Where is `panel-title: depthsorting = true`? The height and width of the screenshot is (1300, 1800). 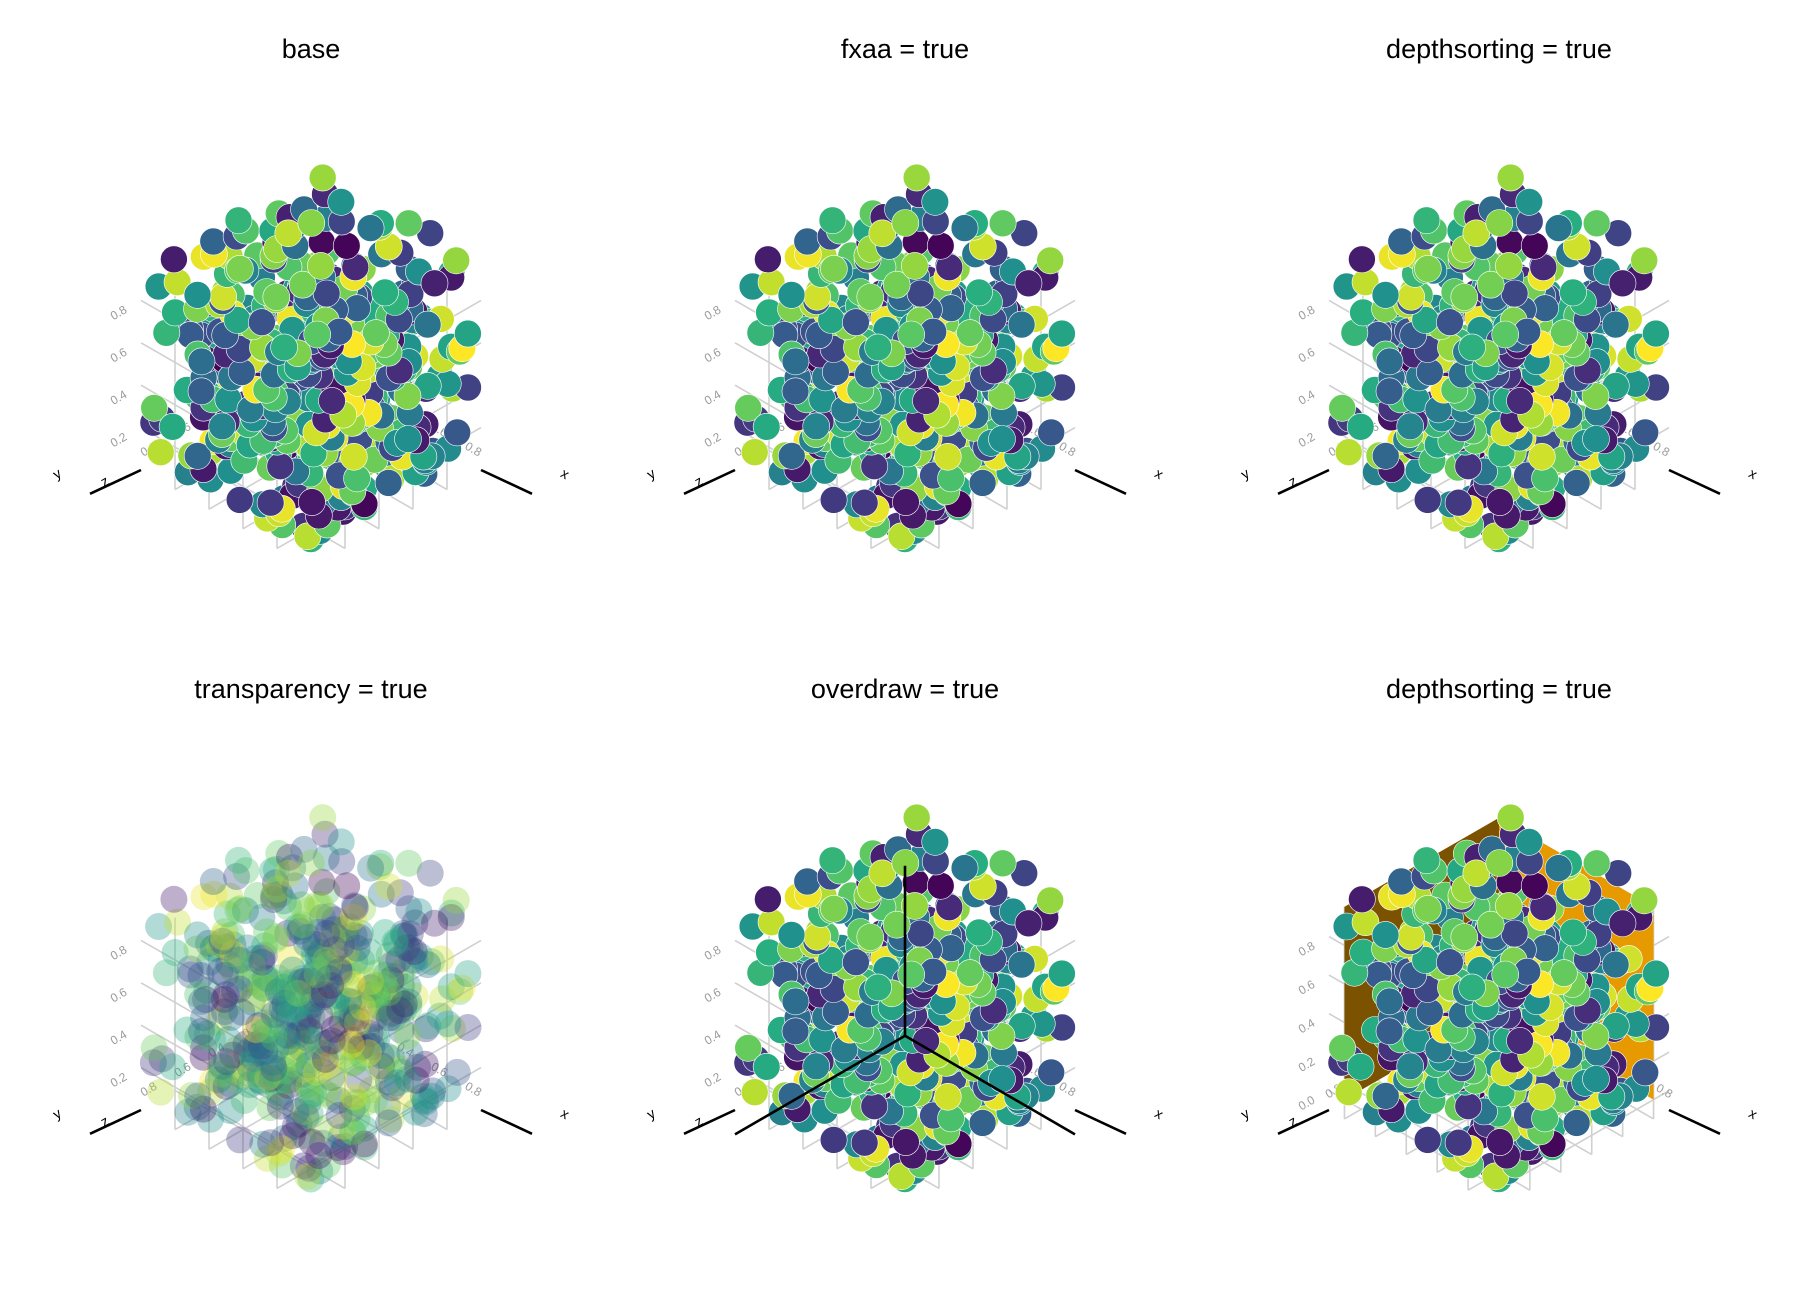 panel-title: depthsorting = true is located at coordinates (1499, 689).